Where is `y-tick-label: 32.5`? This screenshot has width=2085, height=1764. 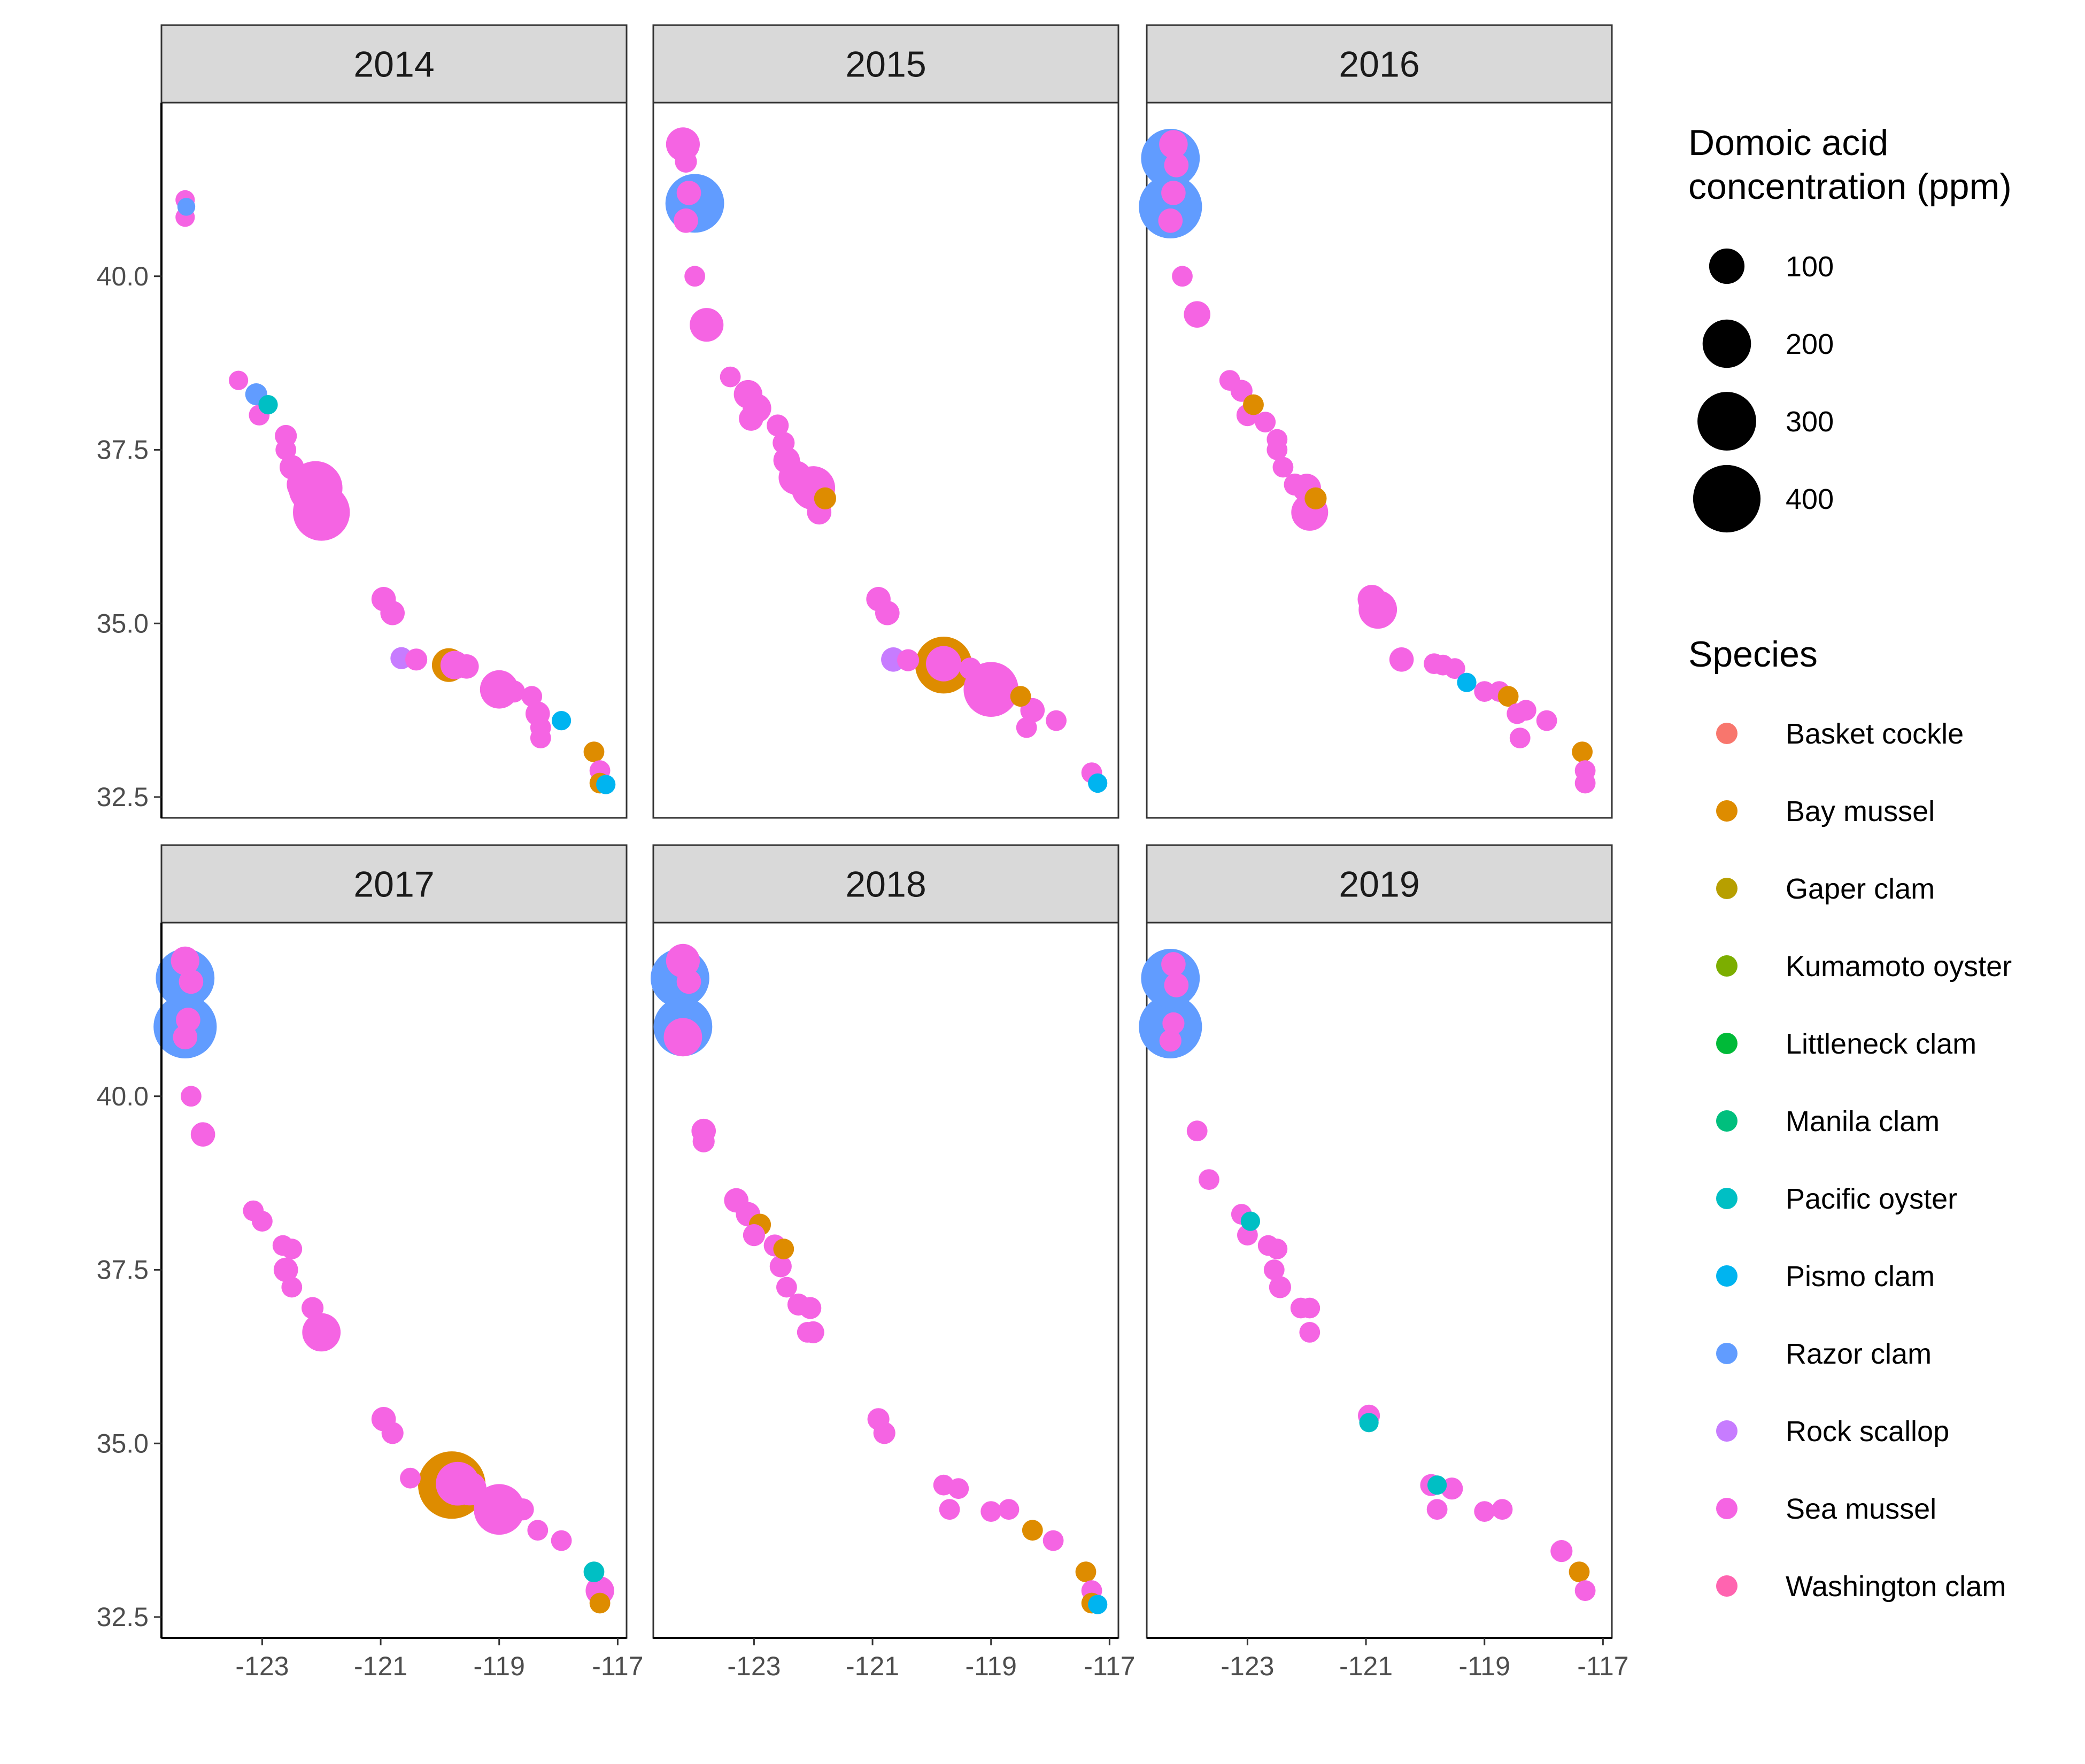 y-tick-label: 32.5 is located at coordinates (123, 797).